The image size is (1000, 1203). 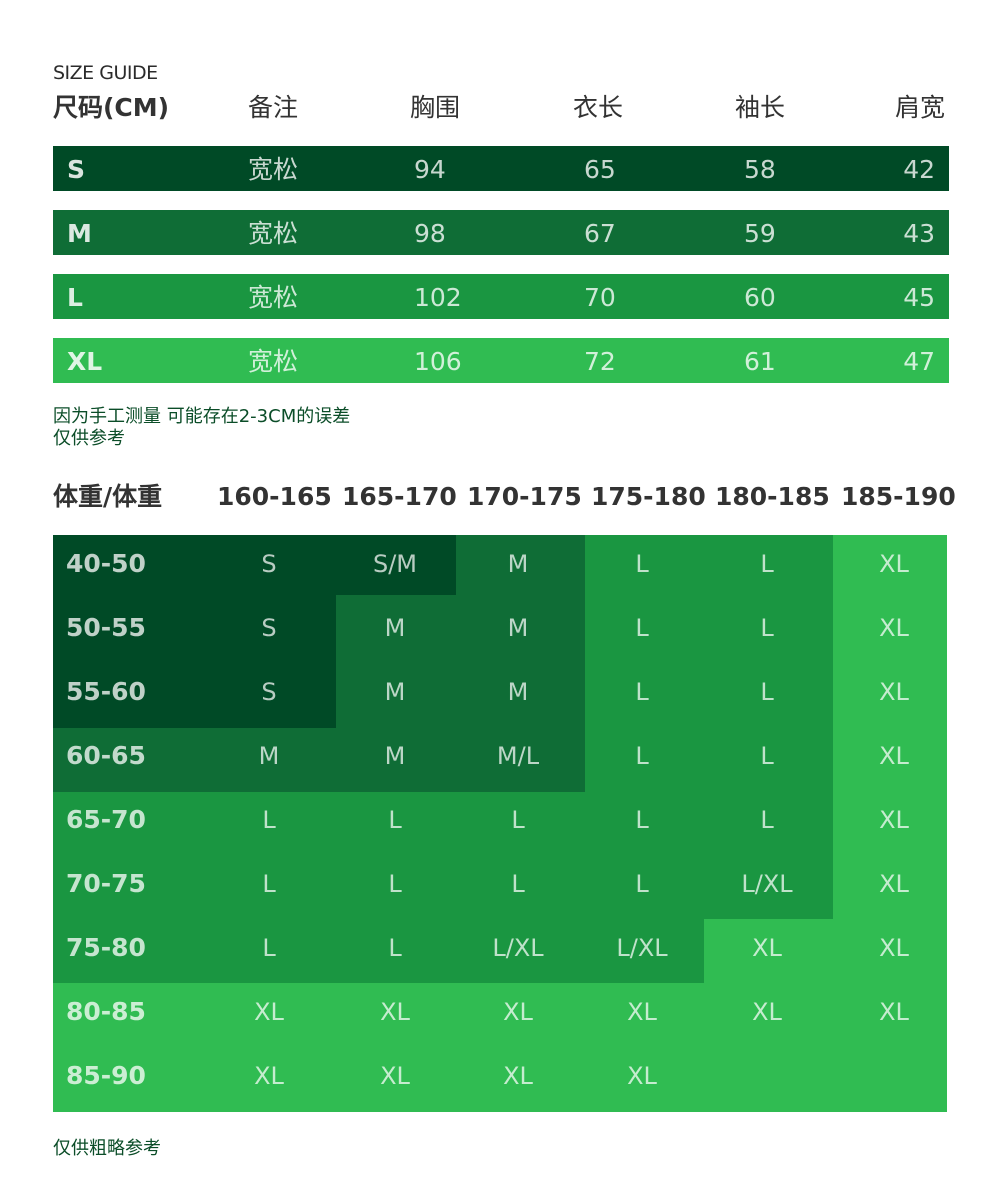 I want to click on size-recommendation: M/L, so click(x=518, y=756).